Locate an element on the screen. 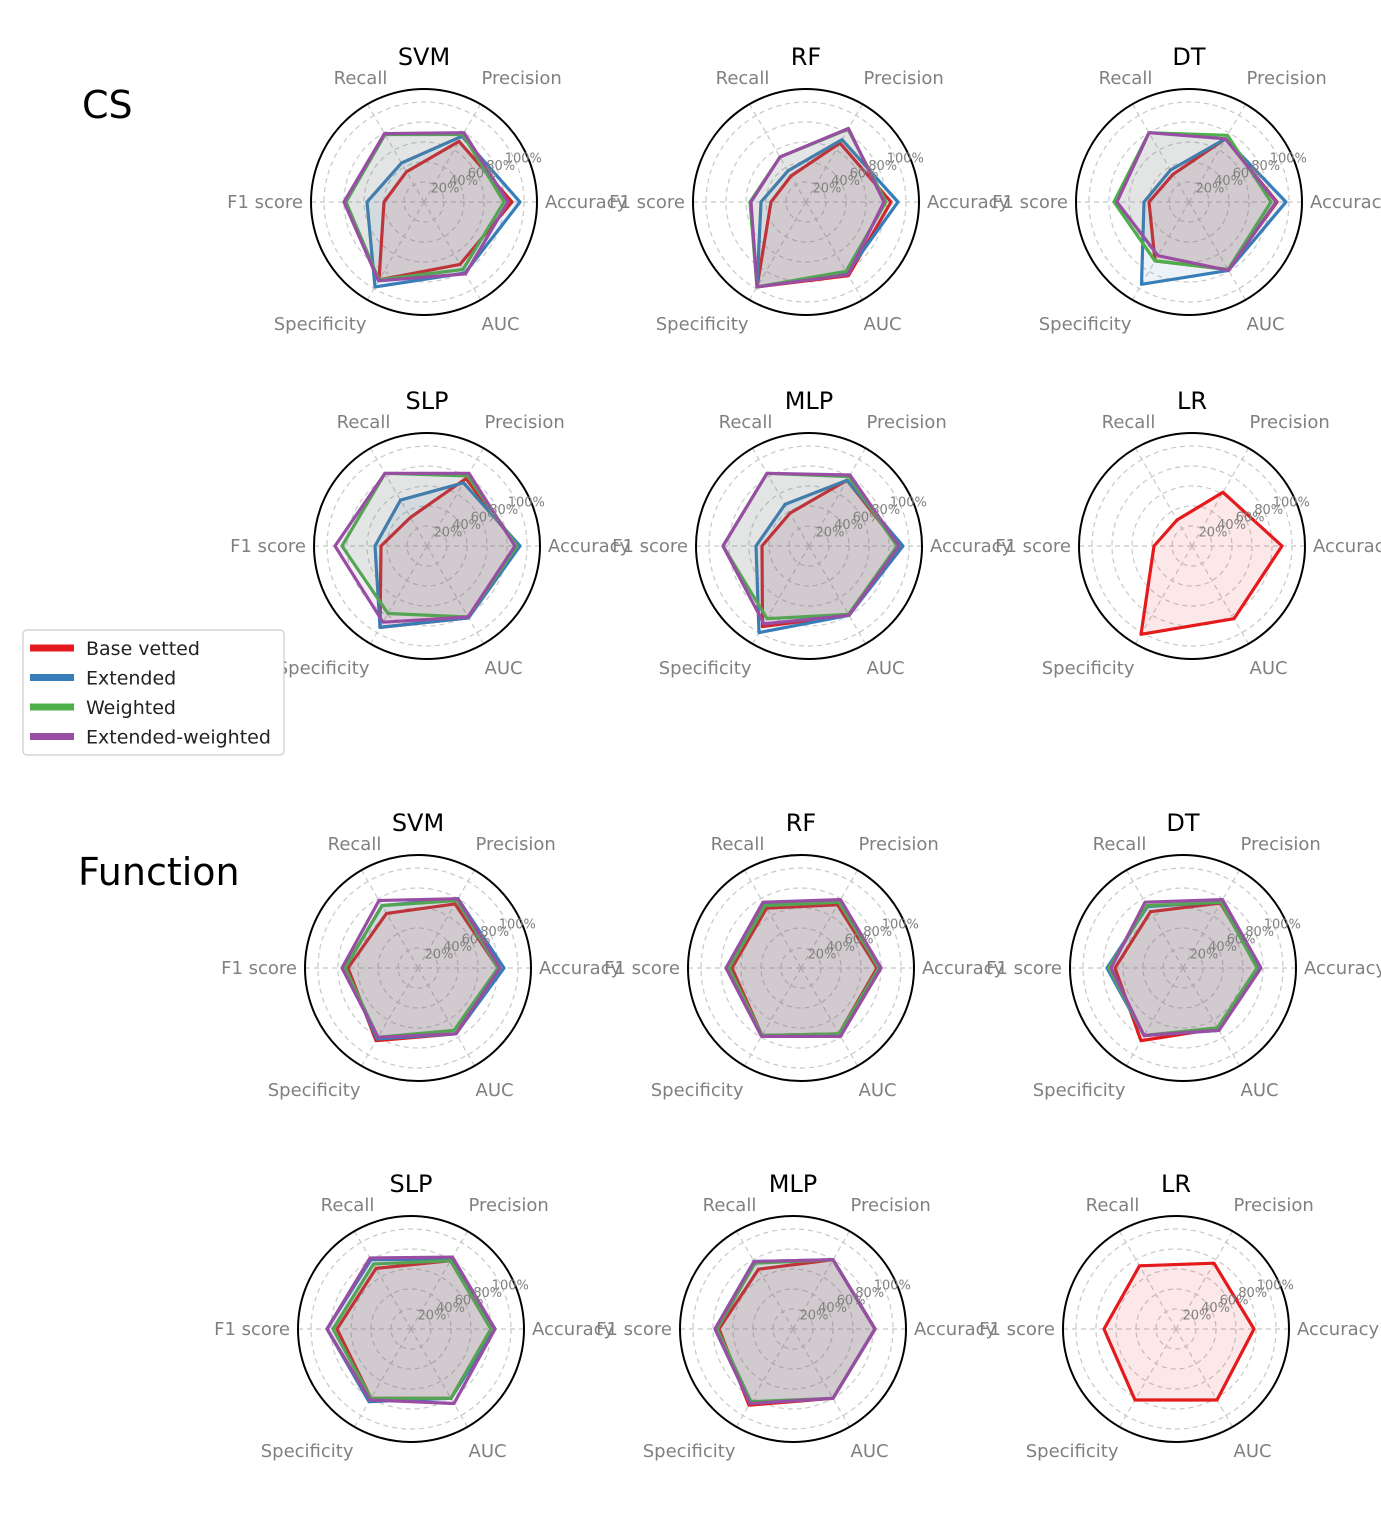  chart-title: RF is located at coordinates (801, 823).